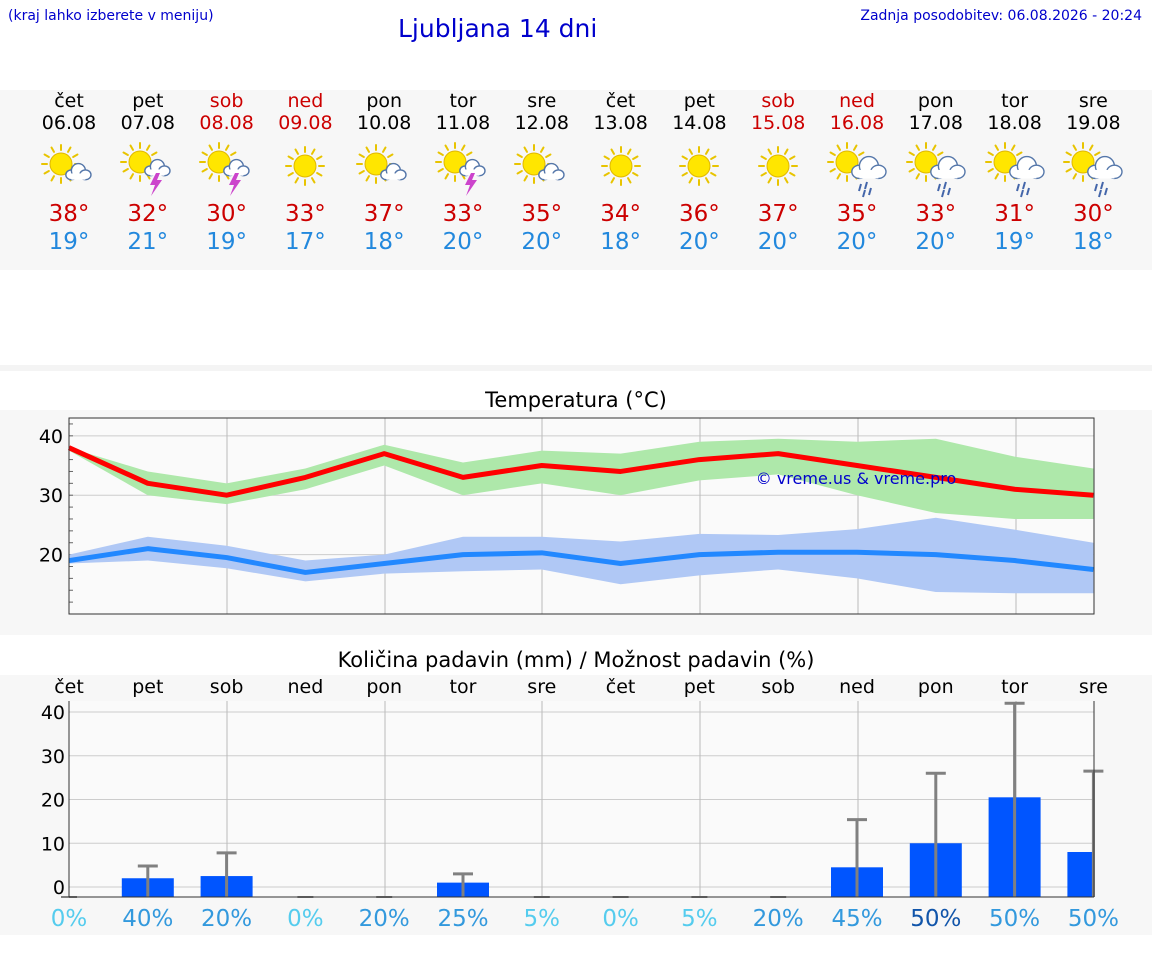 This screenshot has height=975, width=1152. I want to click on day-label: sre, so click(541, 687).